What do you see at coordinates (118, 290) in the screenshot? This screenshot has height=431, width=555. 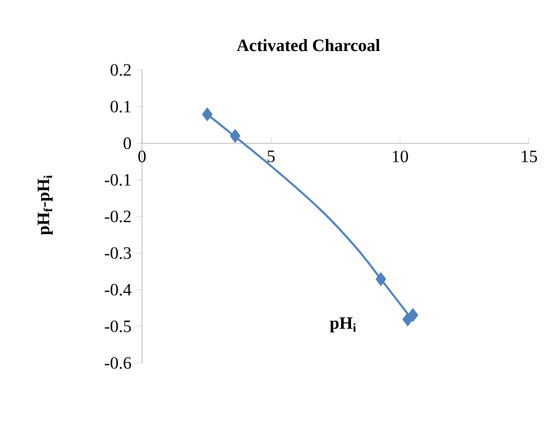 I see `y-tick-label: -0.4` at bounding box center [118, 290].